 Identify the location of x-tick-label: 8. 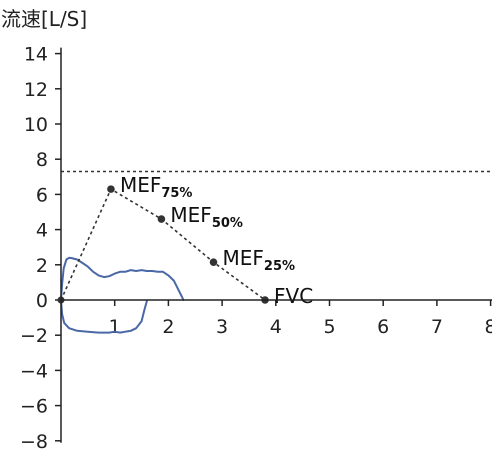
(488, 327).